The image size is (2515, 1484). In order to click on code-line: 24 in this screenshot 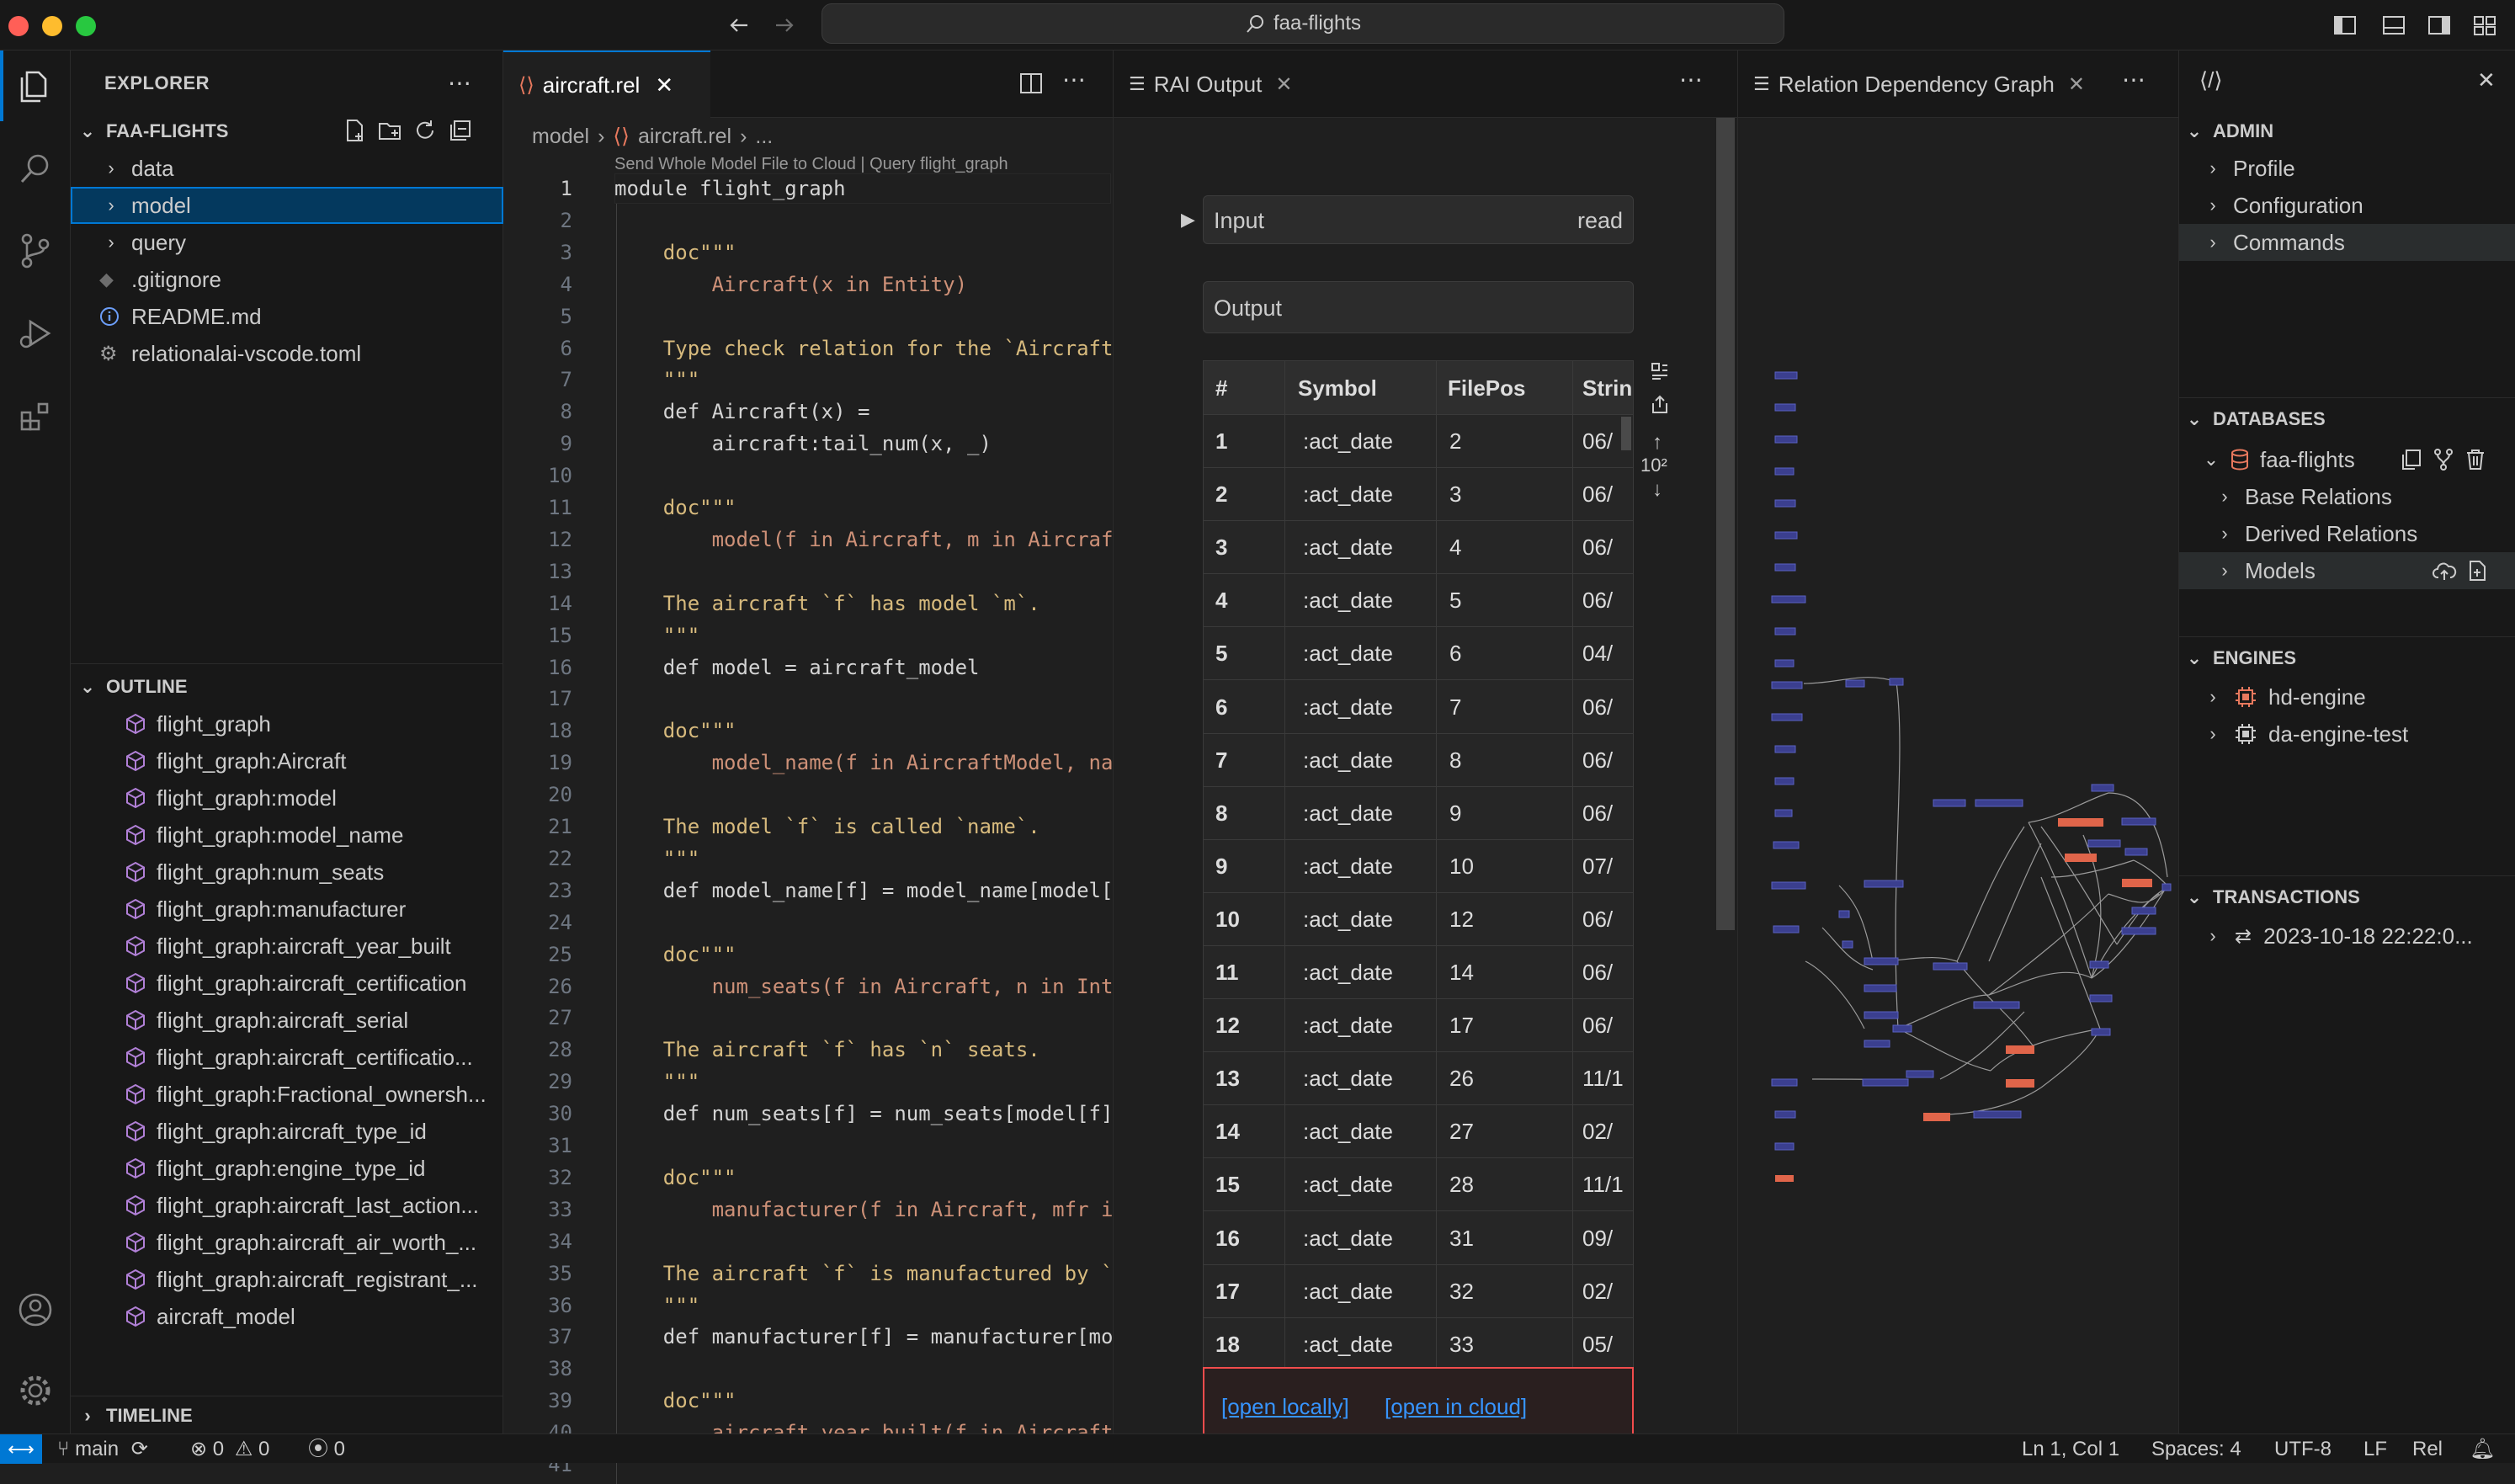, I will do `click(808, 922)`.